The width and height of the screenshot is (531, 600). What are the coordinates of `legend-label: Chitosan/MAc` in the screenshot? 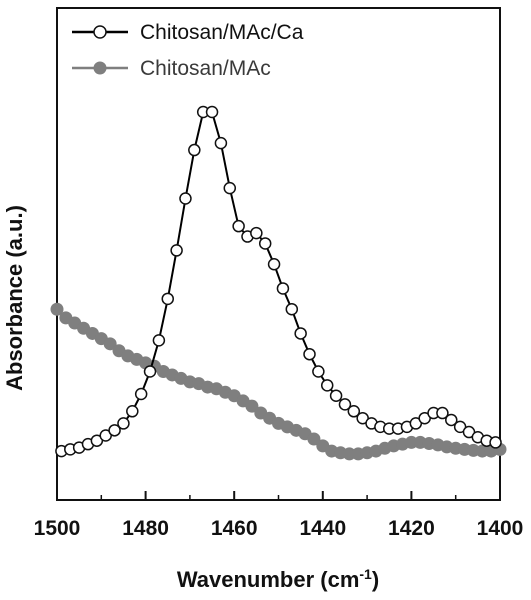 It's located at (205, 68).